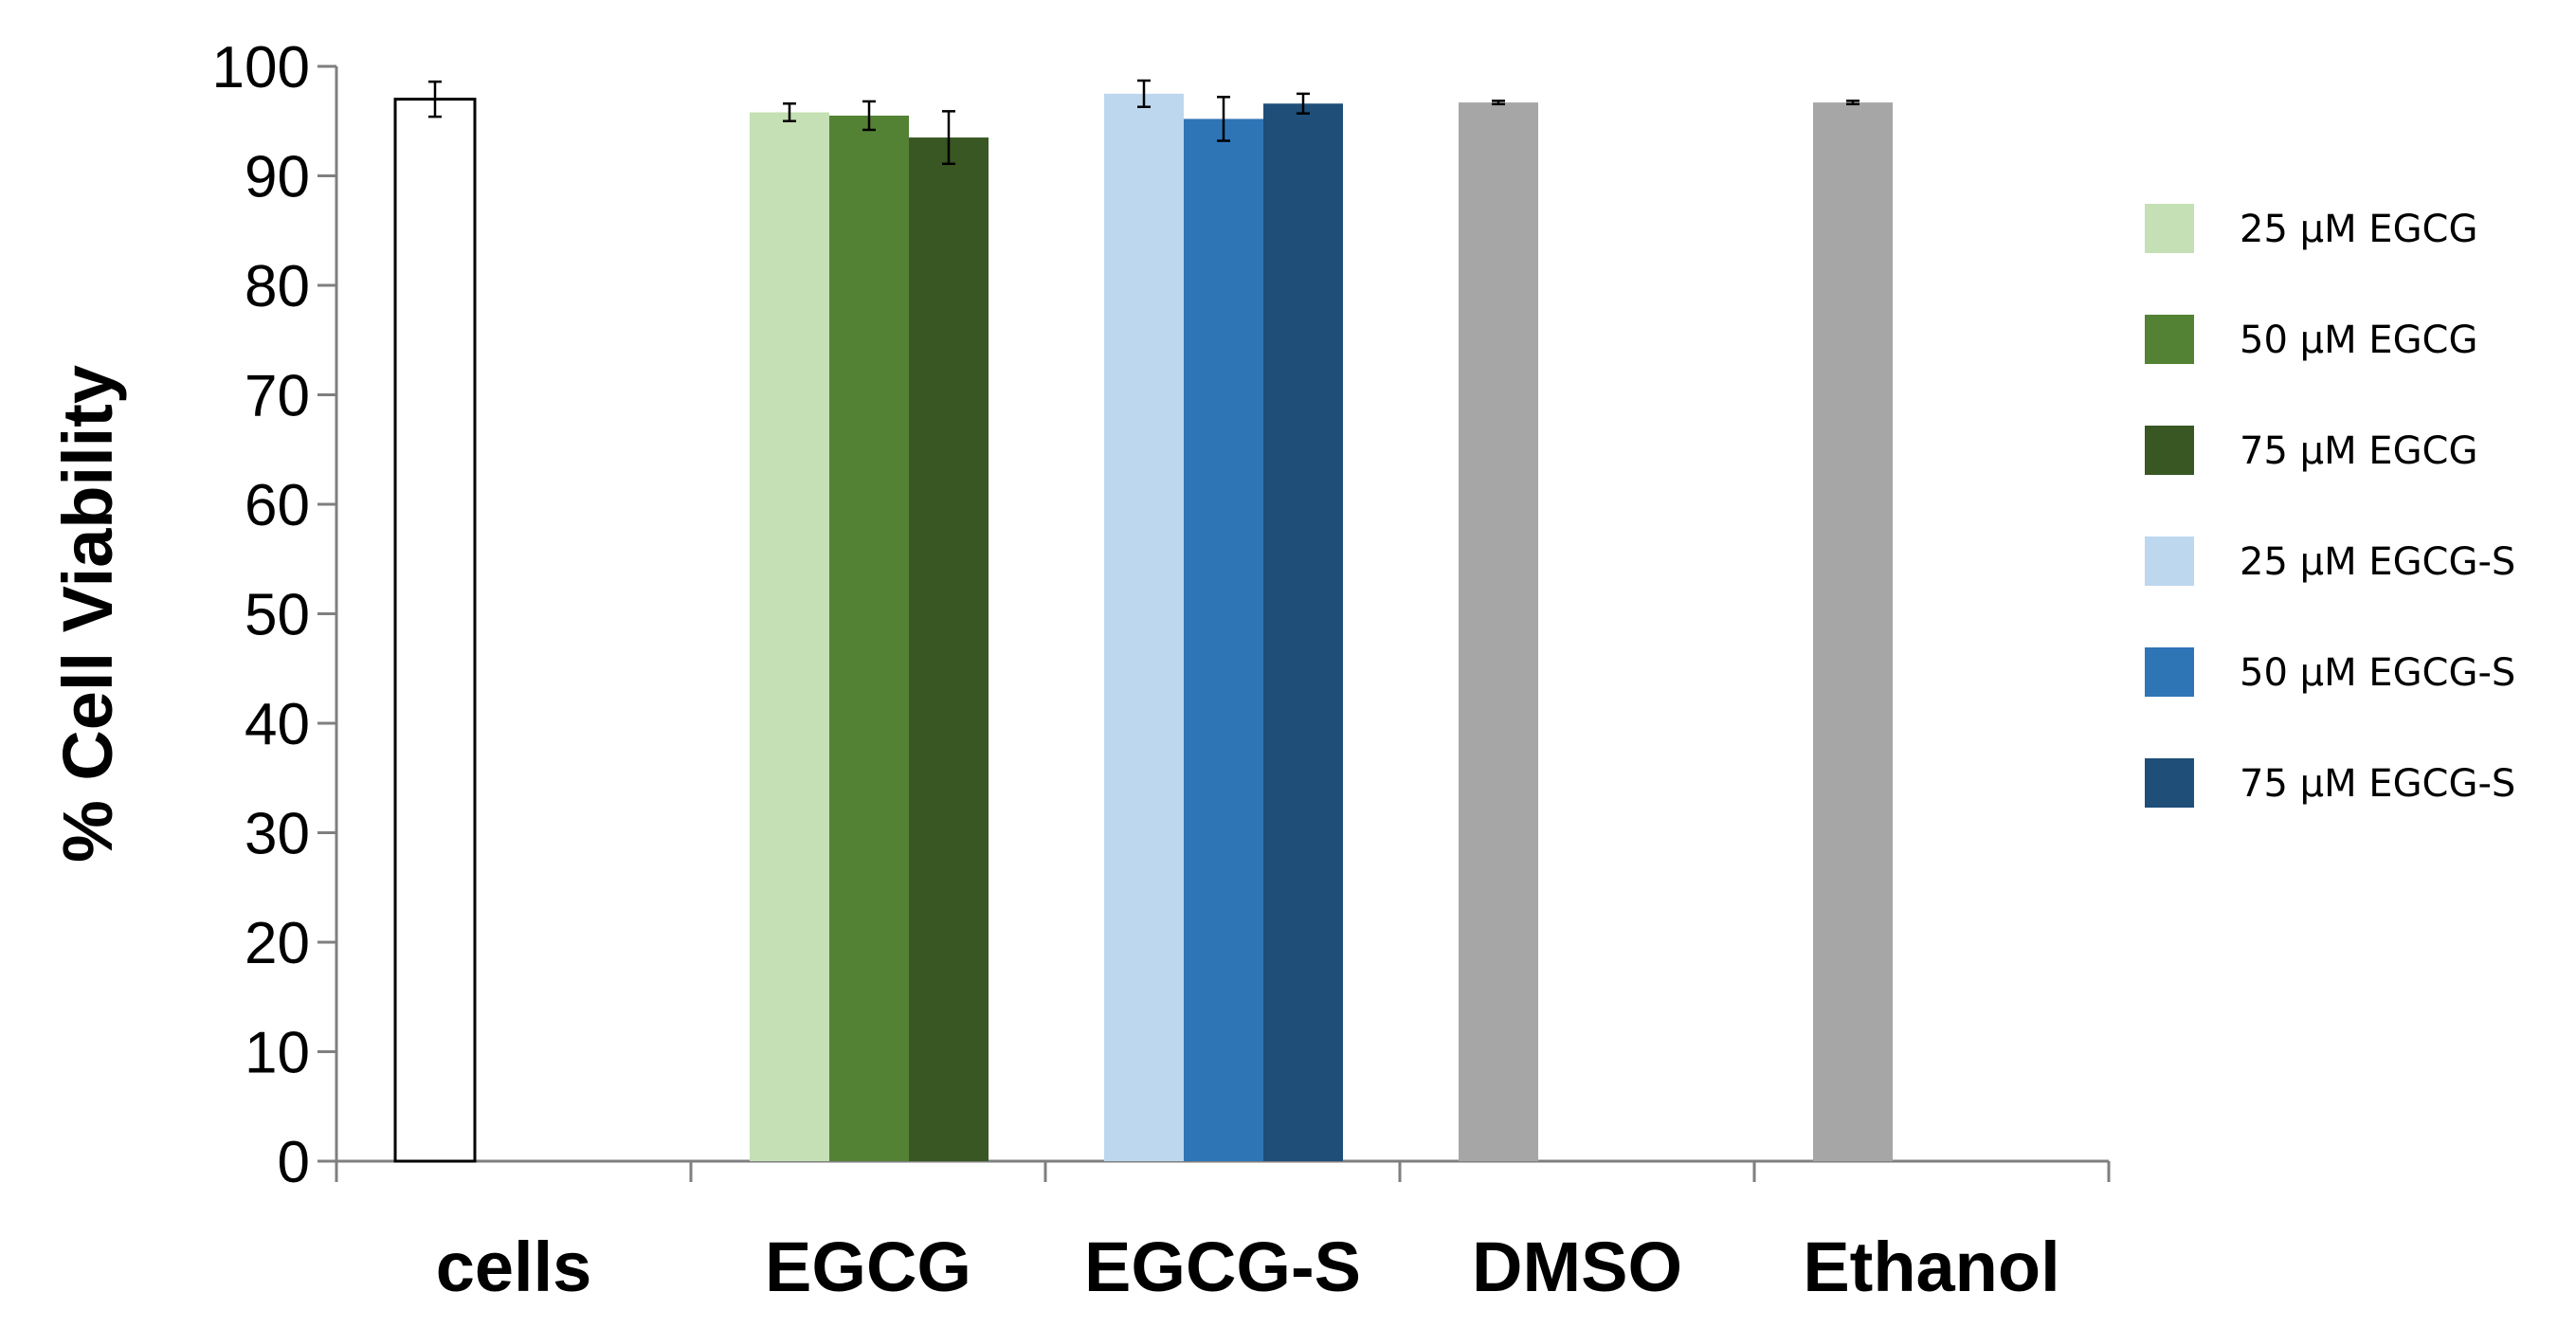 This screenshot has height=1328, width=2576. I want to click on x-tick-label: EGCG-S, so click(1222, 1267).